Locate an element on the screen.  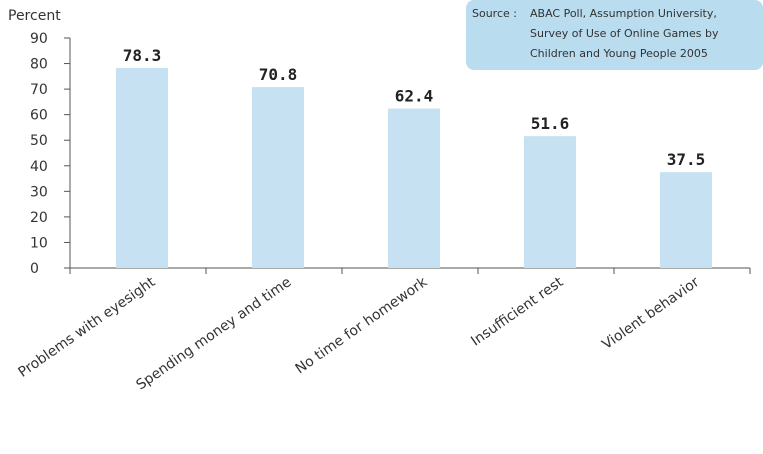
x-tick-label: Violent behavior is located at coordinates (650, 313).